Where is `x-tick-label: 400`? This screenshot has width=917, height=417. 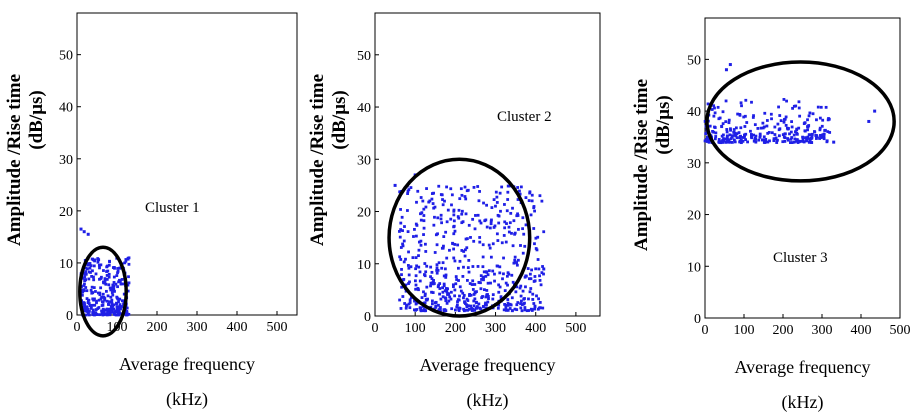
x-tick-label: 400 is located at coordinates (861, 330).